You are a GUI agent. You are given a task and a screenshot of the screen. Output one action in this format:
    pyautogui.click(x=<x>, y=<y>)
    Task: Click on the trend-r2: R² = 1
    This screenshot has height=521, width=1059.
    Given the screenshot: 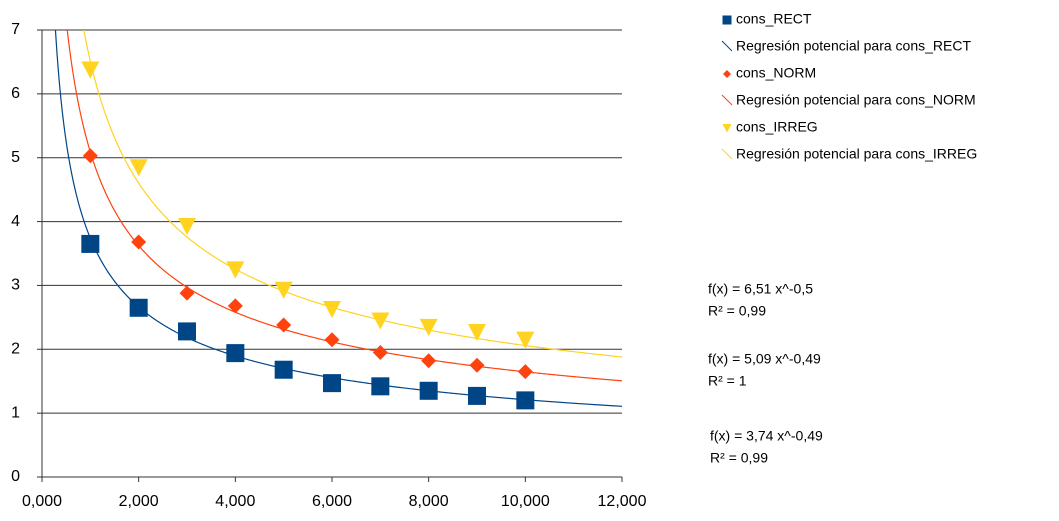 What is the action you would take?
    pyautogui.click(x=727, y=381)
    